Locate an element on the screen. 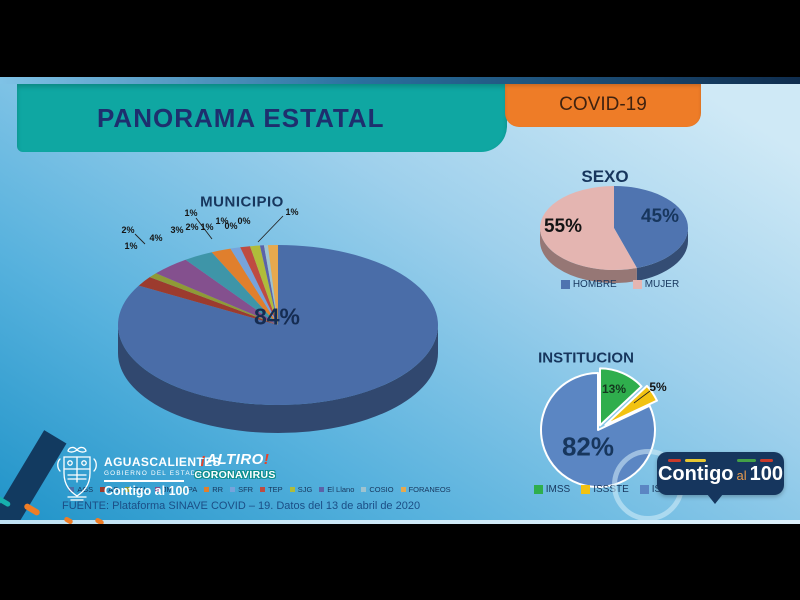 The width and height of the screenshot is (800, 600). legend-item: HOMBRE is located at coordinates (588, 284).